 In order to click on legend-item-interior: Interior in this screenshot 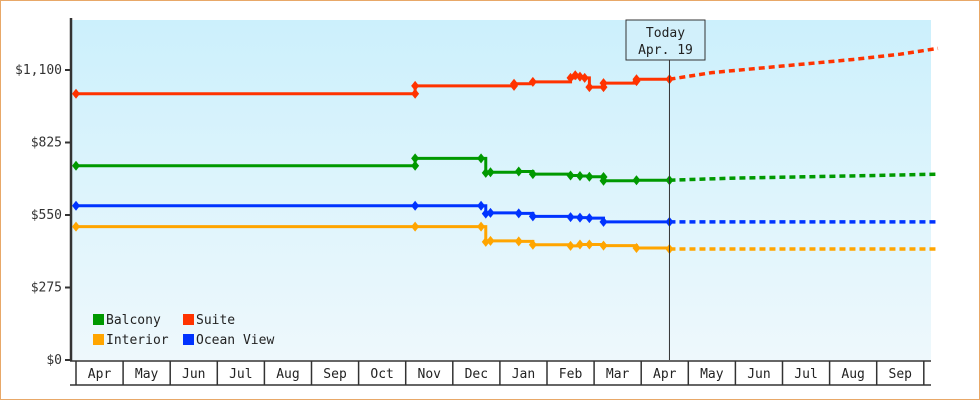, I will do `click(131, 340)`.